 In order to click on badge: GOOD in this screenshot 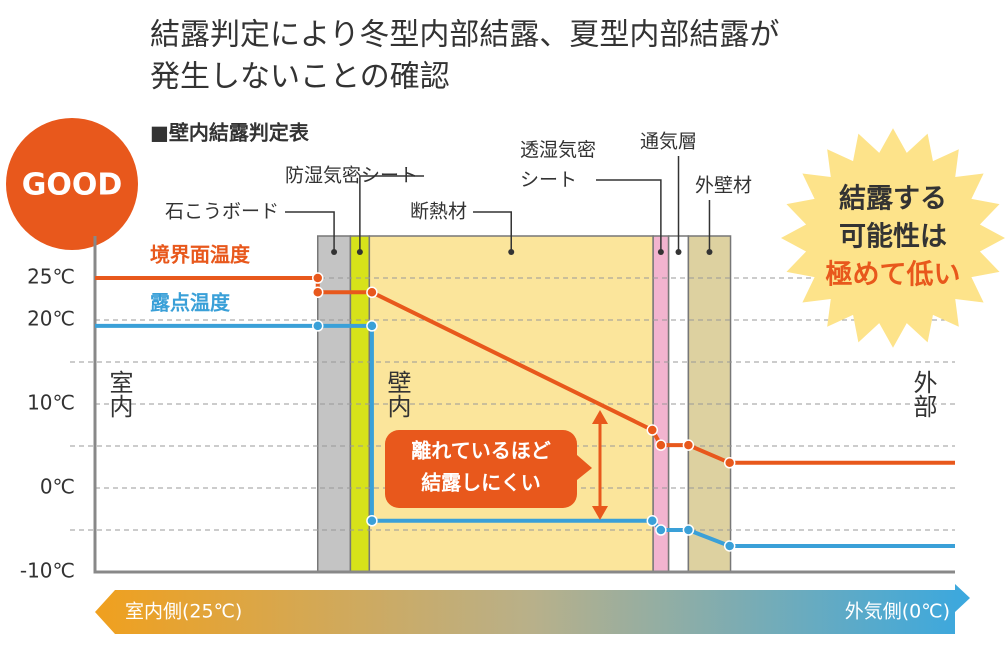, I will do `click(72, 185)`.